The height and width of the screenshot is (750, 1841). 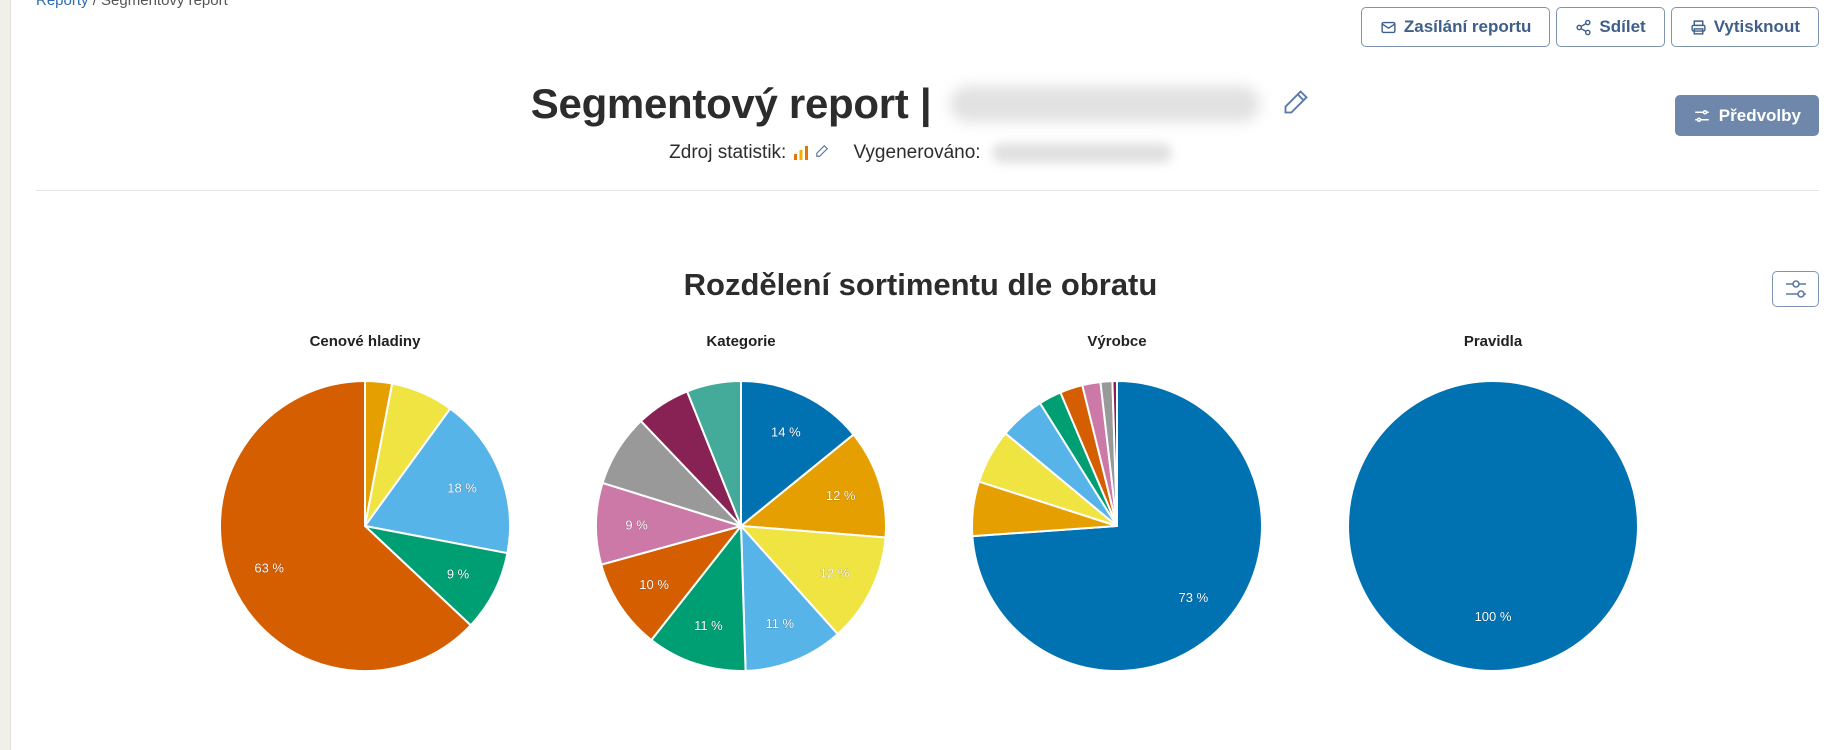 What do you see at coordinates (1467, 26) in the screenshot?
I see `send-report-label: Zasílání reportu` at bounding box center [1467, 26].